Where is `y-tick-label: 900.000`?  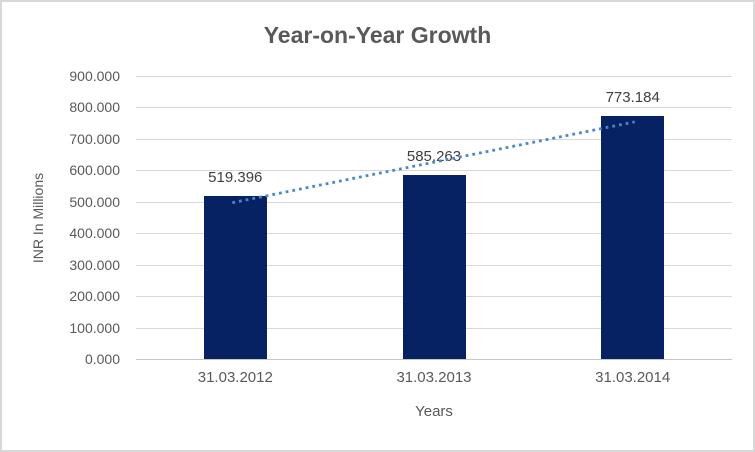
y-tick-label: 900.000 is located at coordinates (94, 76).